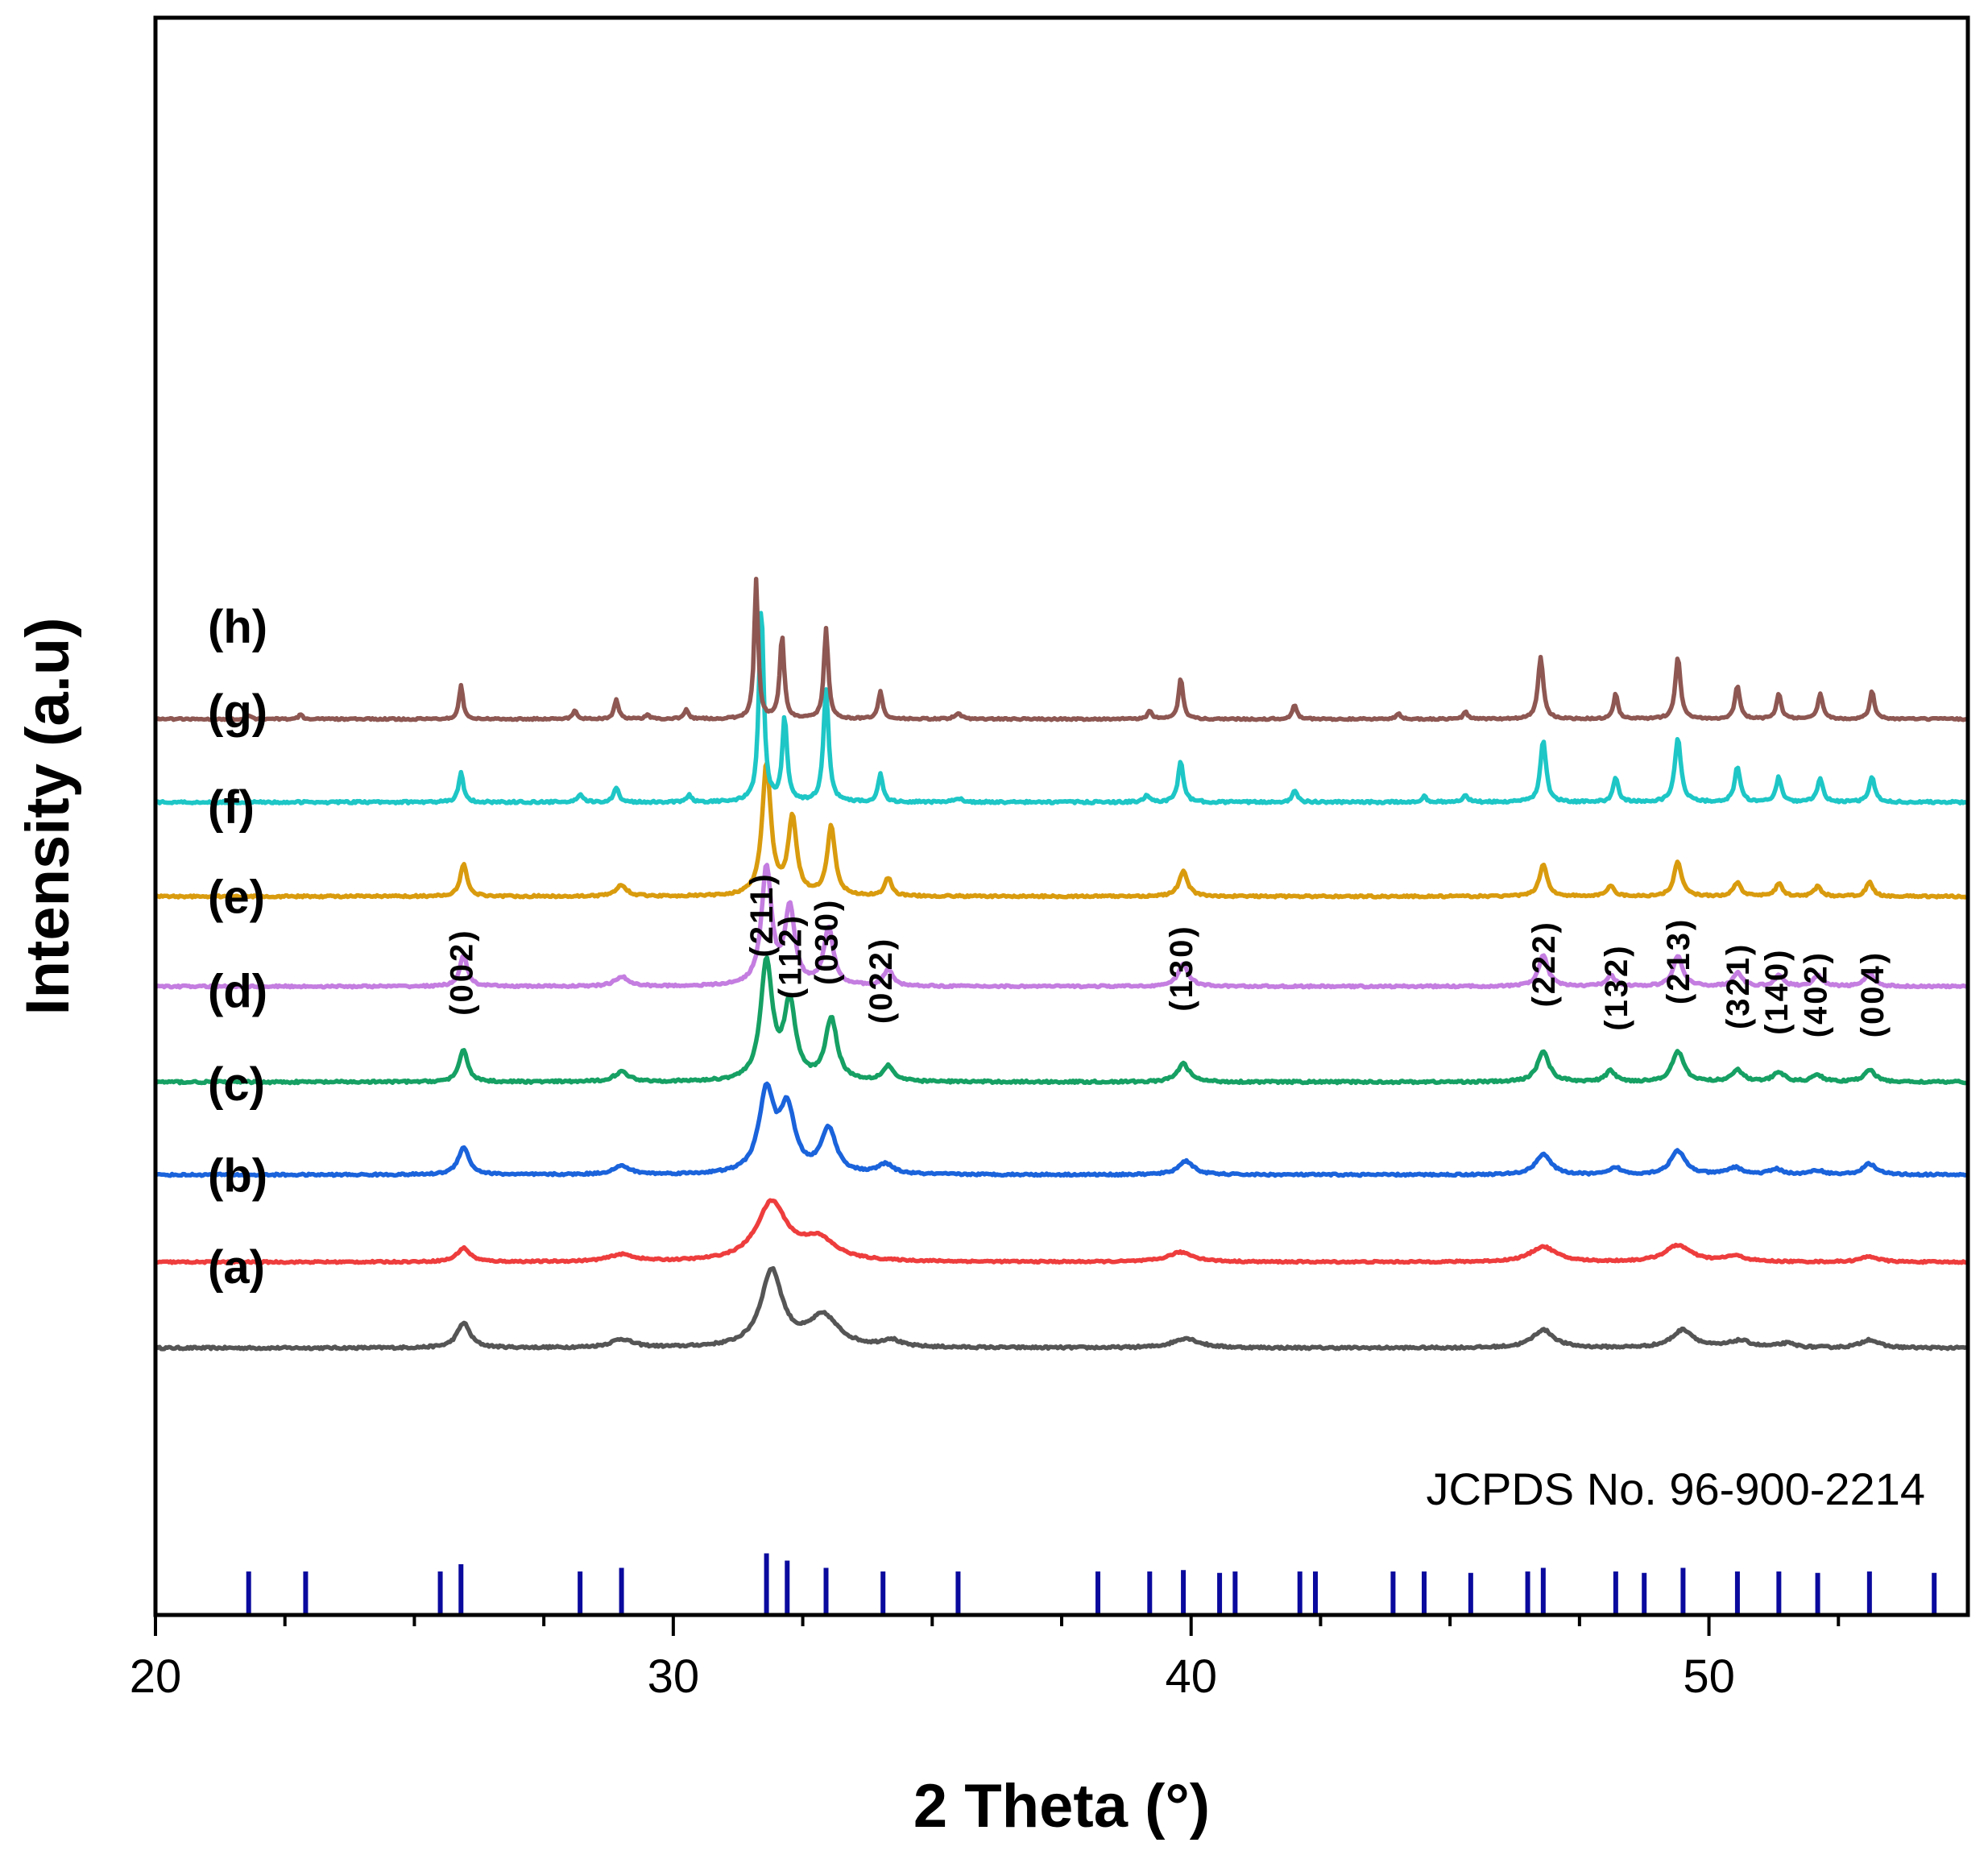 The height and width of the screenshot is (1855, 1988). I want to click on y-axis-title: Intensity (a.u), so click(48, 816).